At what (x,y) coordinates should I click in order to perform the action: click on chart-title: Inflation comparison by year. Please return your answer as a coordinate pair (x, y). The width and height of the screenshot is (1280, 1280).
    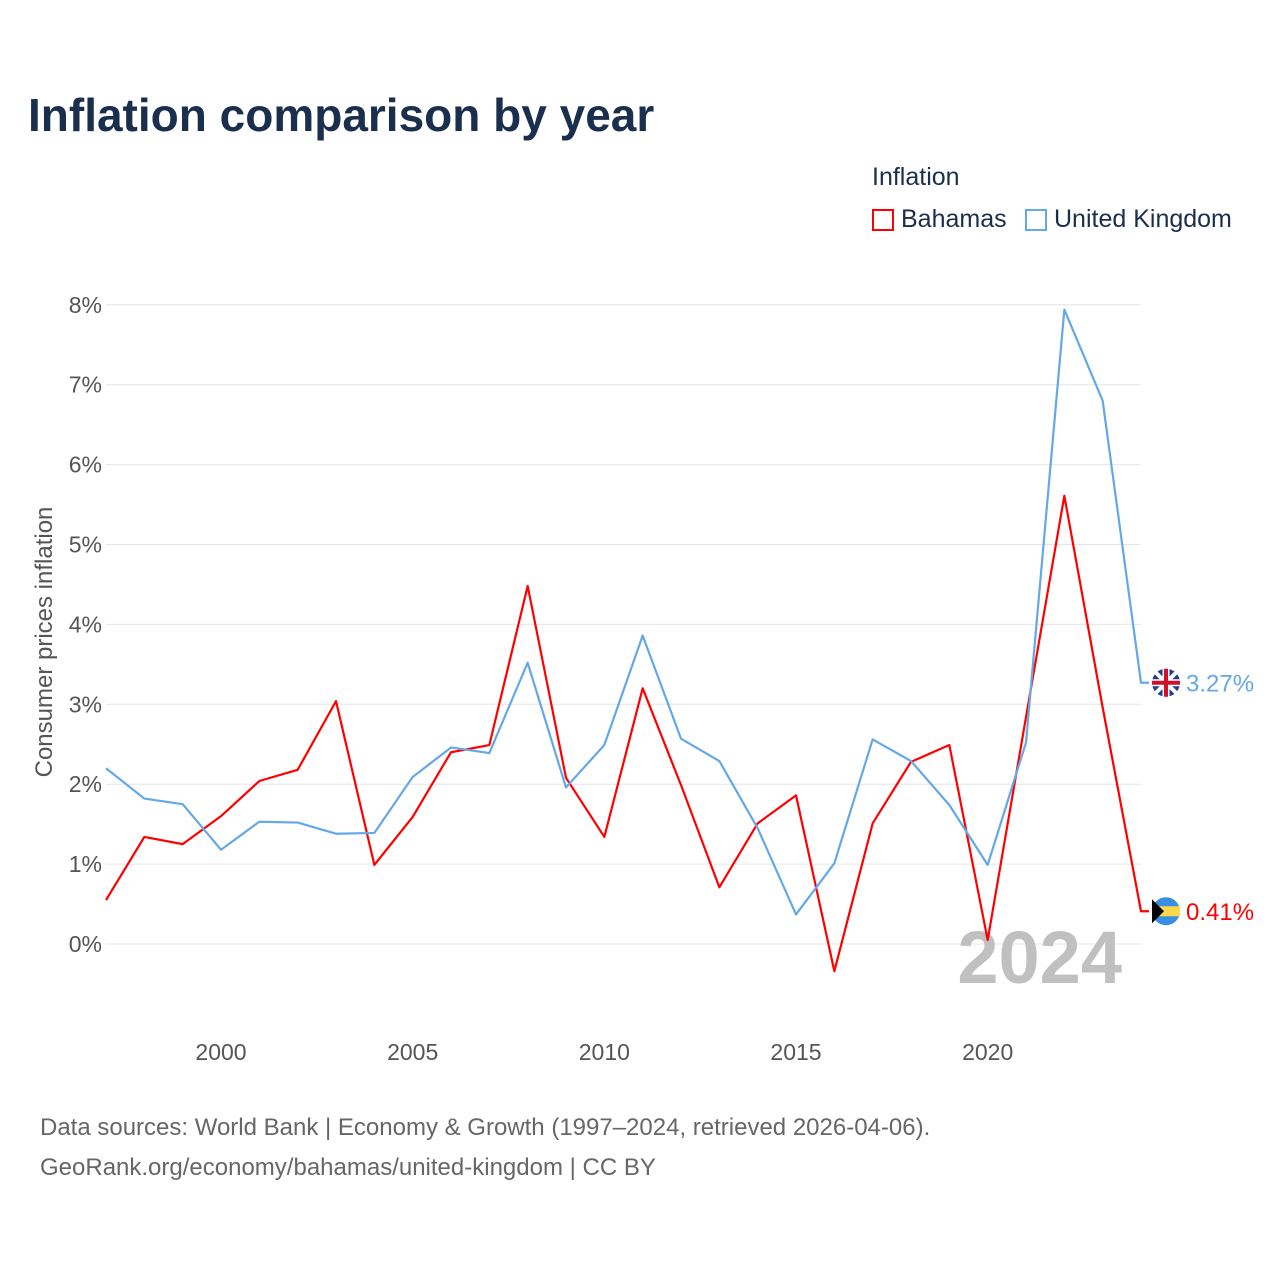
    Looking at the image, I should click on (341, 115).